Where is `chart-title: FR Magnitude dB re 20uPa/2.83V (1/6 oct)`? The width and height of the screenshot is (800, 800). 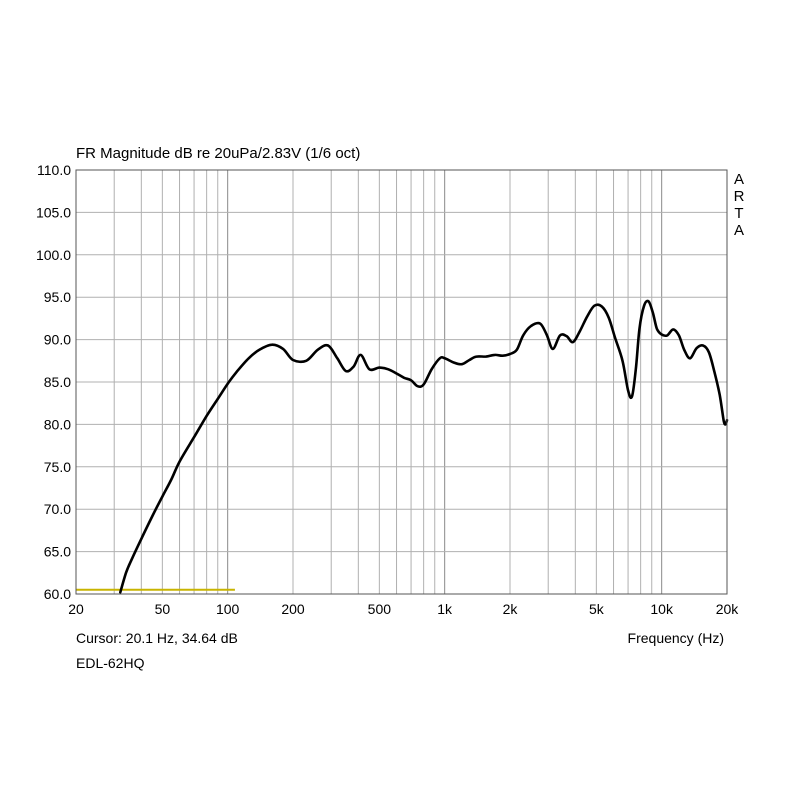
chart-title: FR Magnitude dB re 20uPa/2.83V (1/6 oct) is located at coordinates (218, 153).